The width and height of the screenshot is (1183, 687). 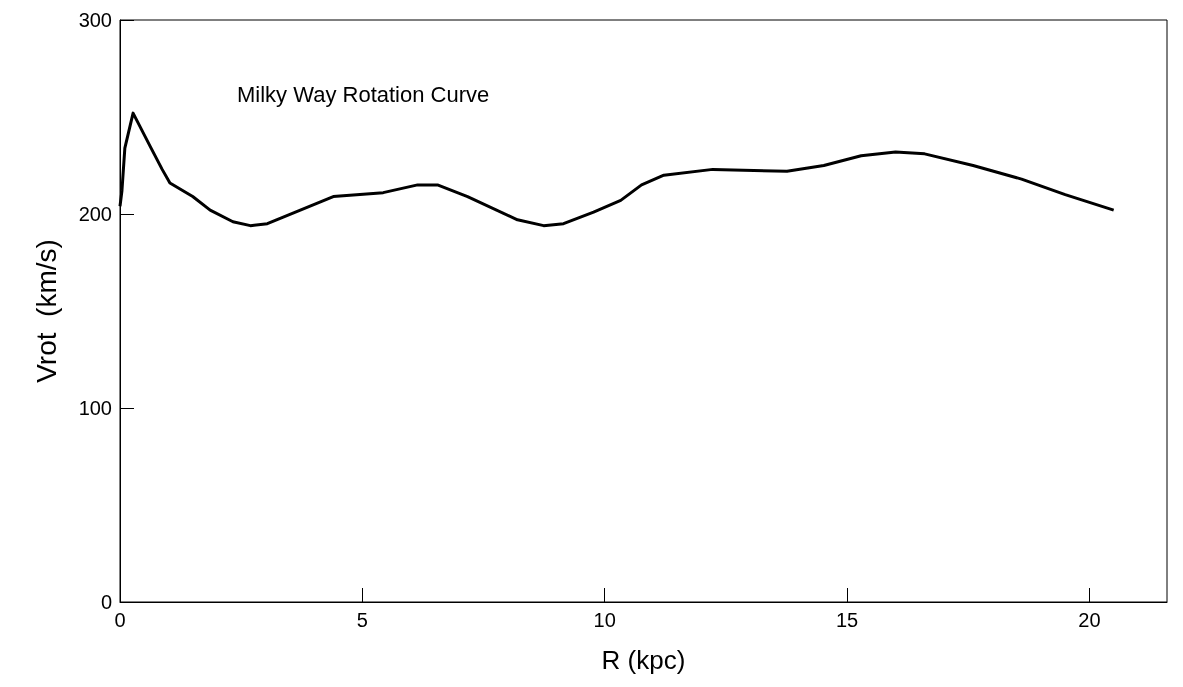 I want to click on y-tick-label: 0, so click(x=106, y=602).